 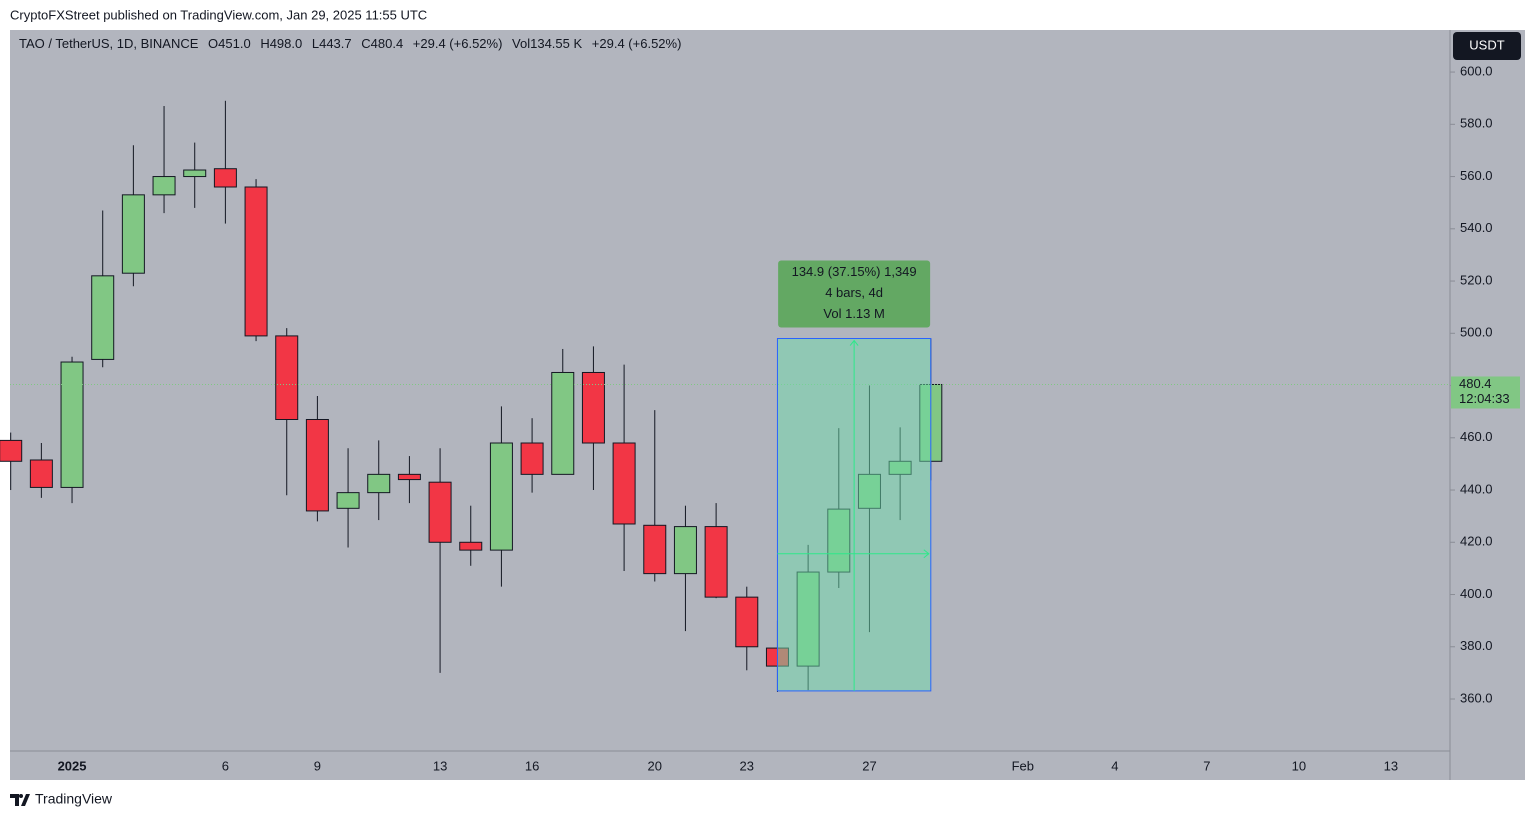 What do you see at coordinates (225, 765) in the screenshot?
I see `x-tick-label: 6` at bounding box center [225, 765].